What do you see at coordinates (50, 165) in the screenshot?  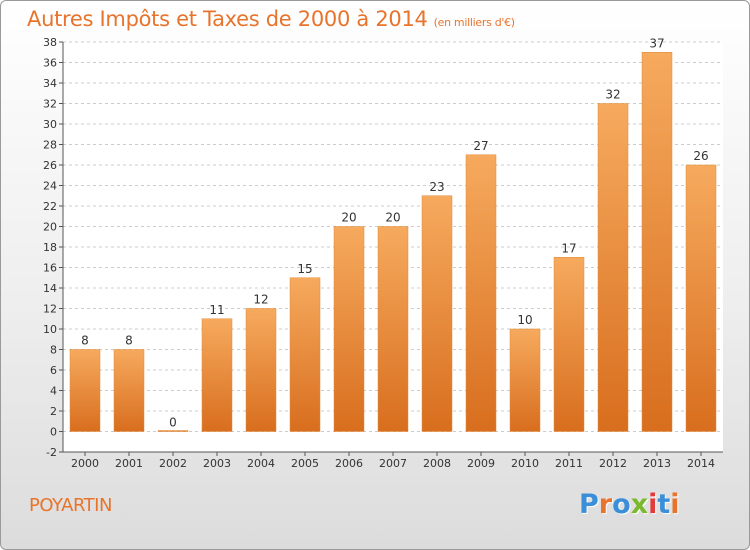 I see `y-tick-label: 26` at bounding box center [50, 165].